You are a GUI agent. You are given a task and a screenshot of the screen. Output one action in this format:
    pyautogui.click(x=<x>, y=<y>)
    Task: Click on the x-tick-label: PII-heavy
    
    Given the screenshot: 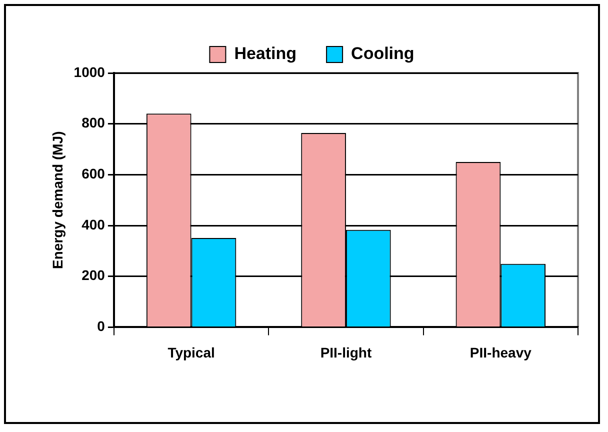 What is the action you would take?
    pyautogui.click(x=501, y=352)
    